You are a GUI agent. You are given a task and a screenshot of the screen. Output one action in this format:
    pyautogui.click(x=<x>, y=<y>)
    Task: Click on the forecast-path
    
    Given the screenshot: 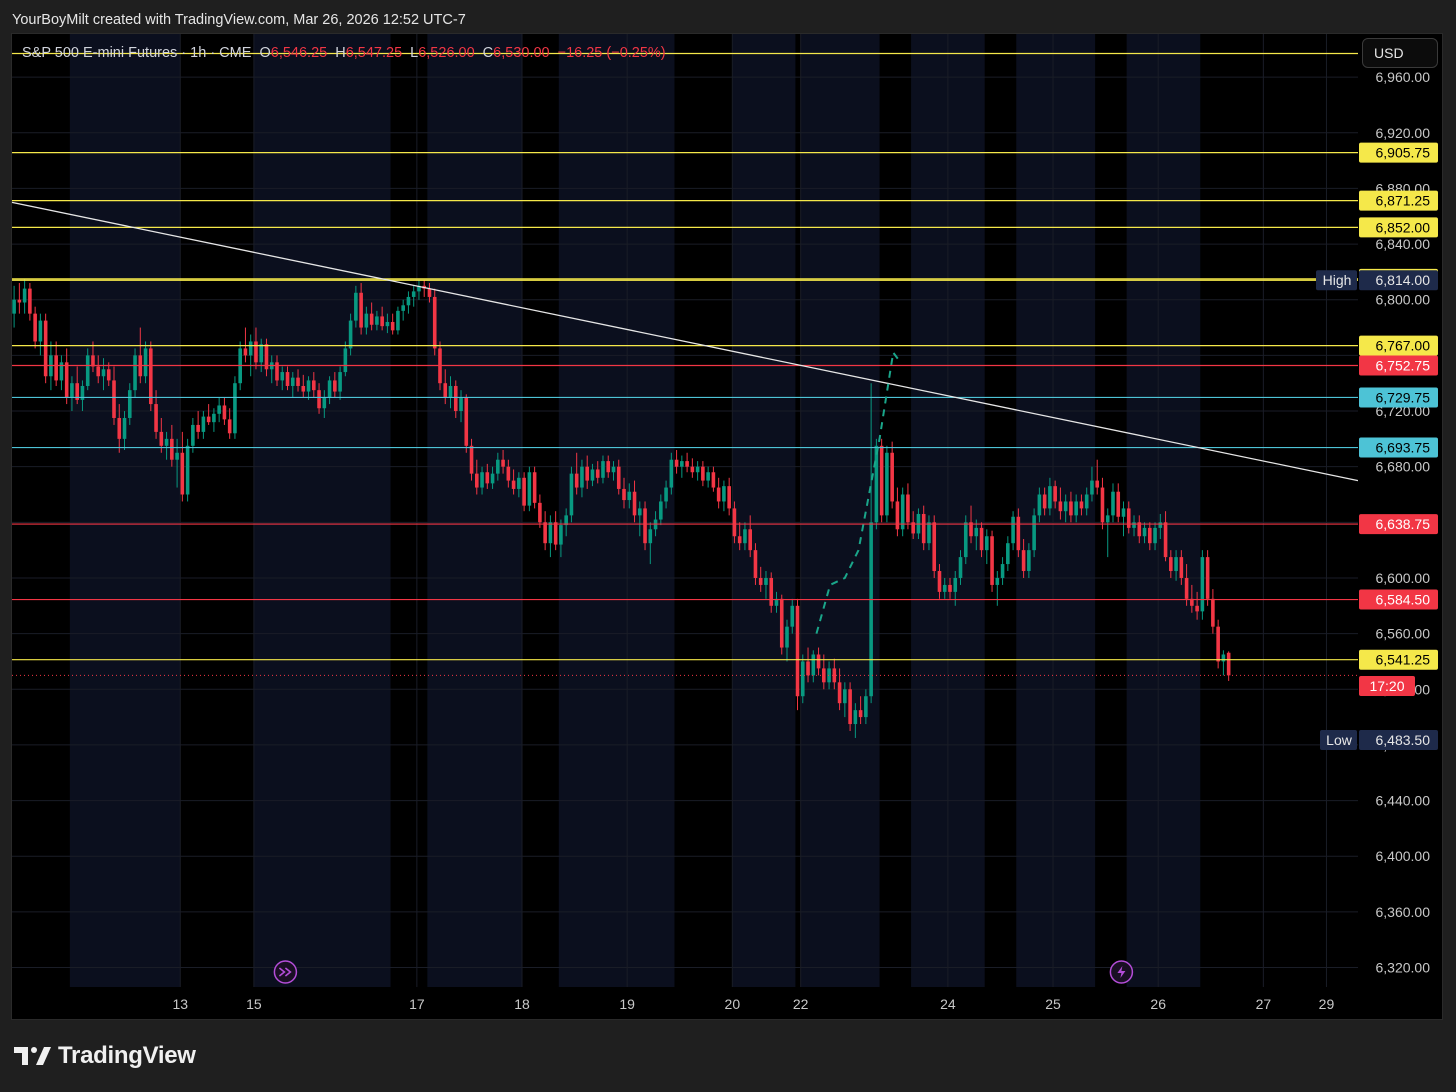 What is the action you would take?
    pyautogui.click(x=858, y=492)
    